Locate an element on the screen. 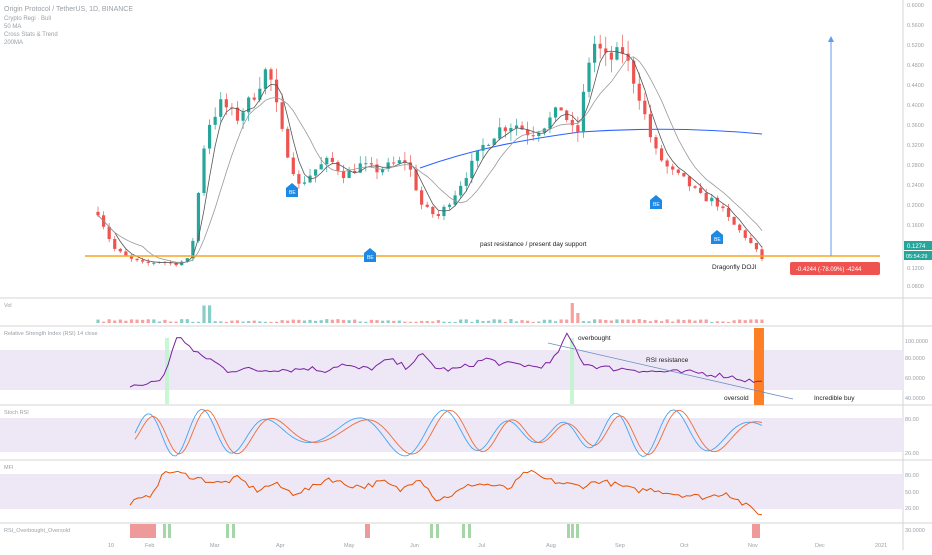  ob-tick: 30.0000 is located at coordinates (915, 531).